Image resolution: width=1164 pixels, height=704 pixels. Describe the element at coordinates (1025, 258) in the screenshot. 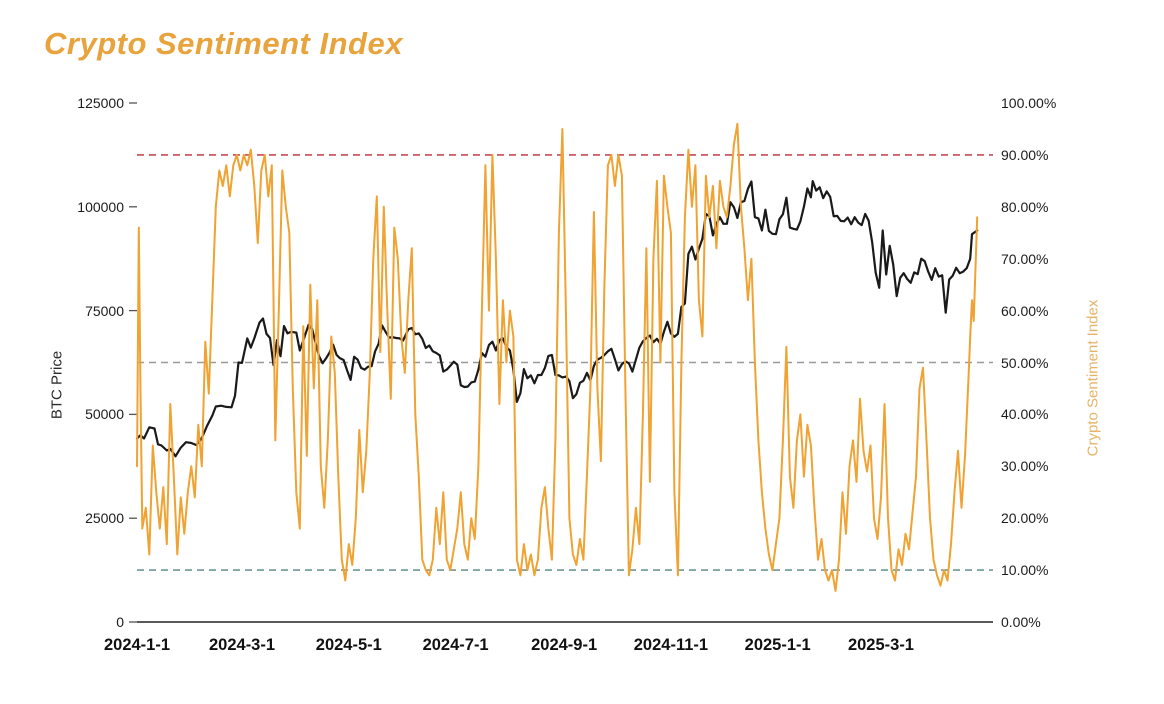

I see `right-axis-tick-label: 70.00%` at that location.